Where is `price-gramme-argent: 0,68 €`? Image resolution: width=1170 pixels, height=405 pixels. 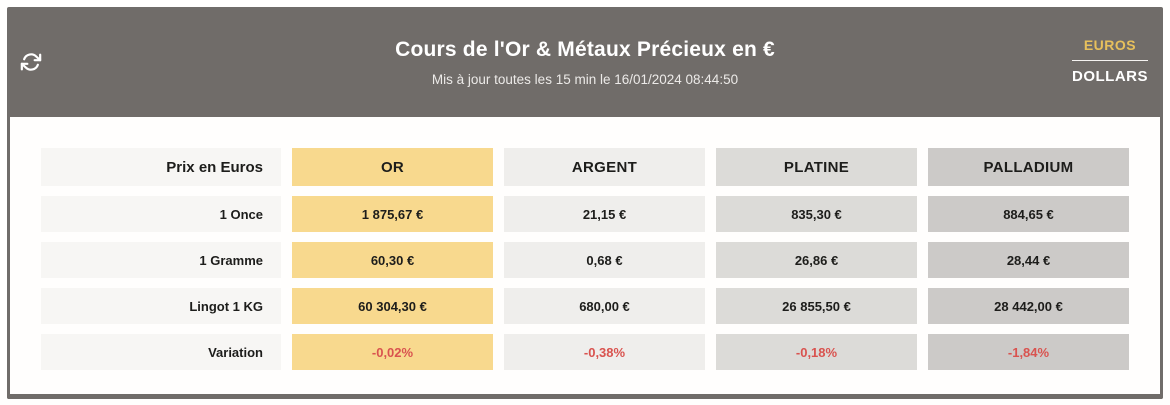 price-gramme-argent: 0,68 € is located at coordinates (604, 260).